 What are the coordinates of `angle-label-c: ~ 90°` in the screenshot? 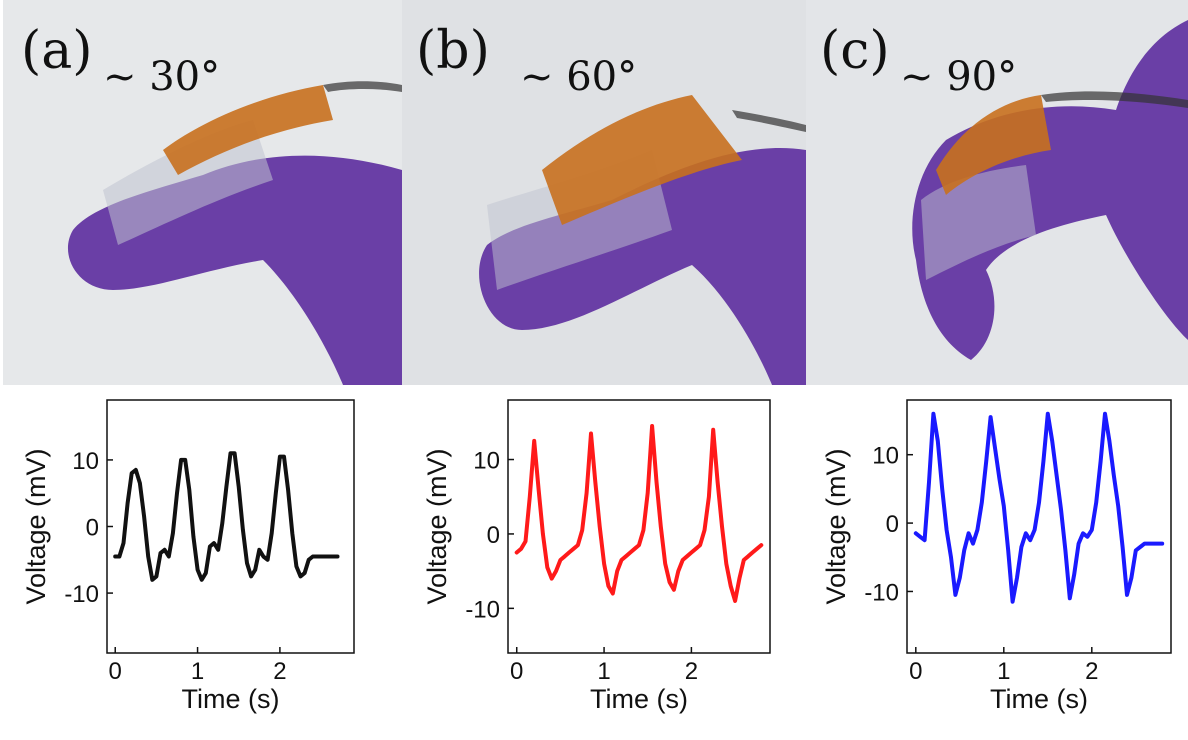 It's located at (958, 77).